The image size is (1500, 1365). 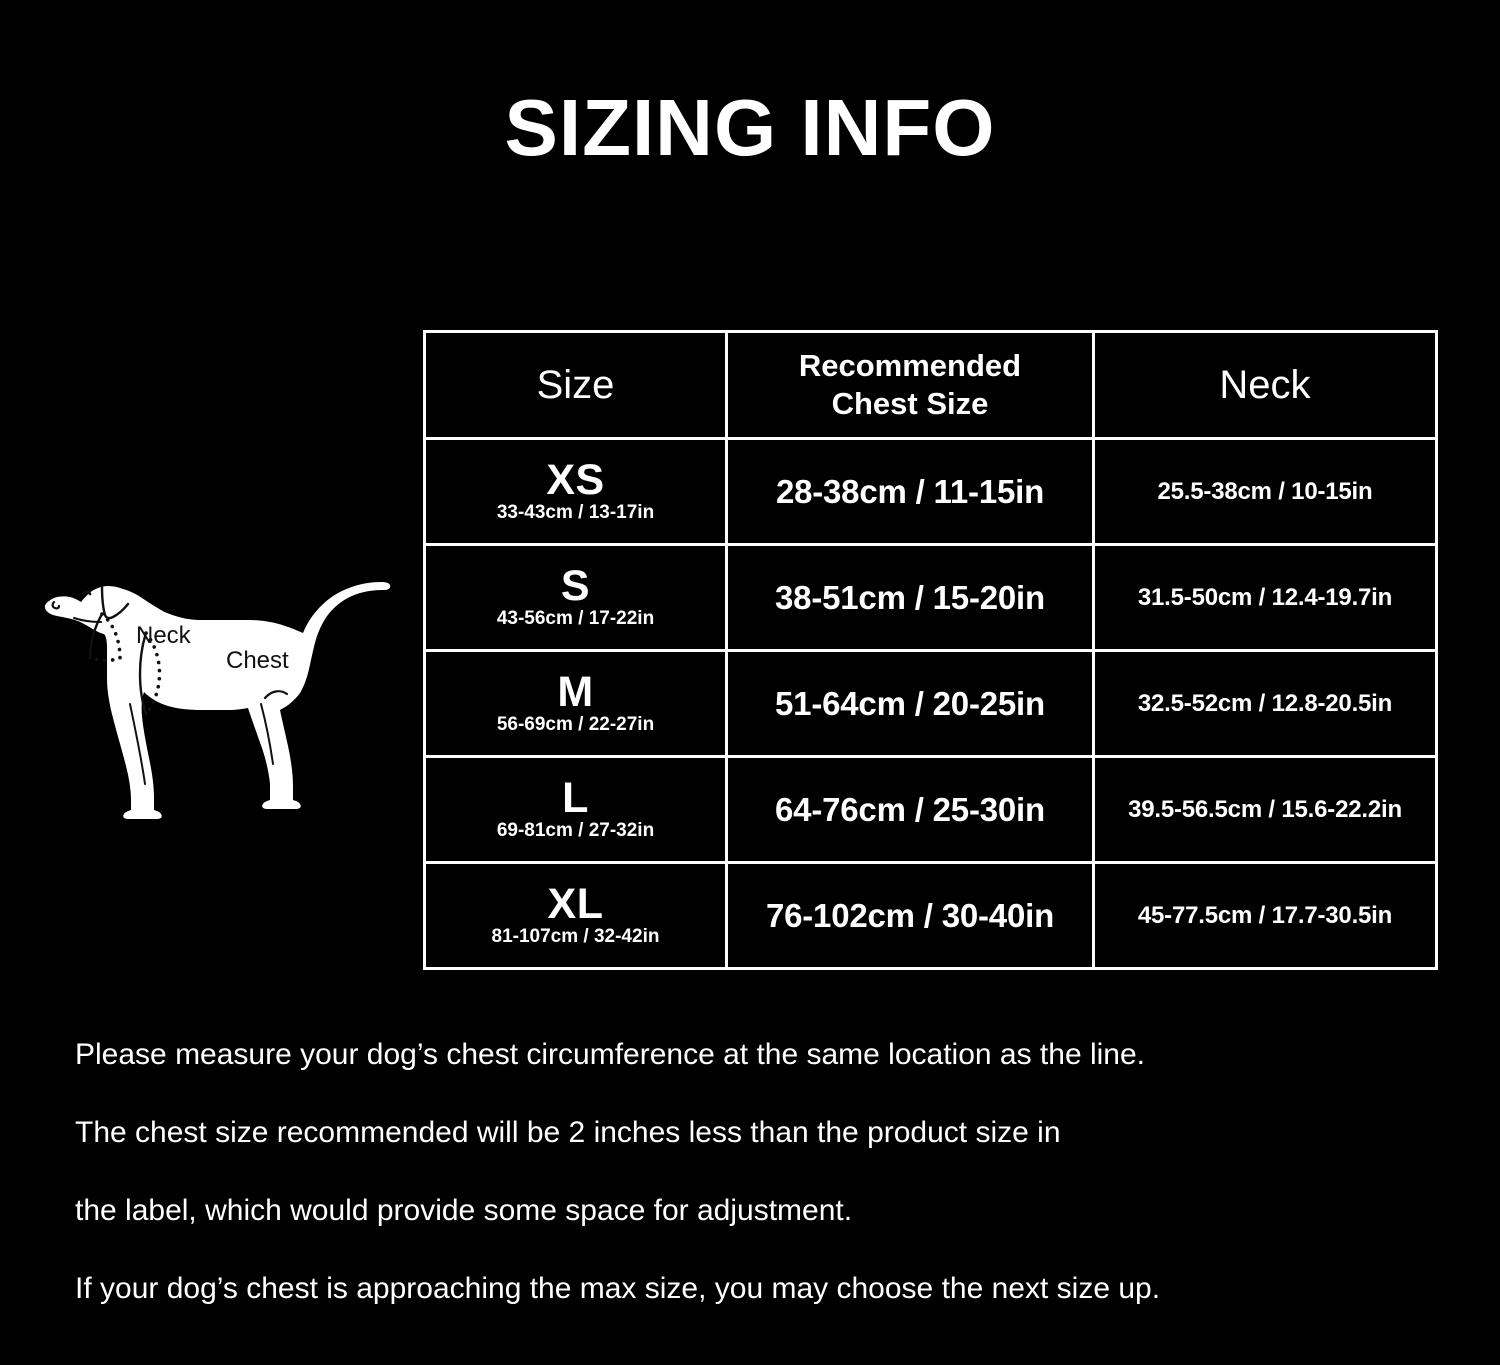 What do you see at coordinates (575, 691) in the screenshot?
I see `size-code: M` at bounding box center [575, 691].